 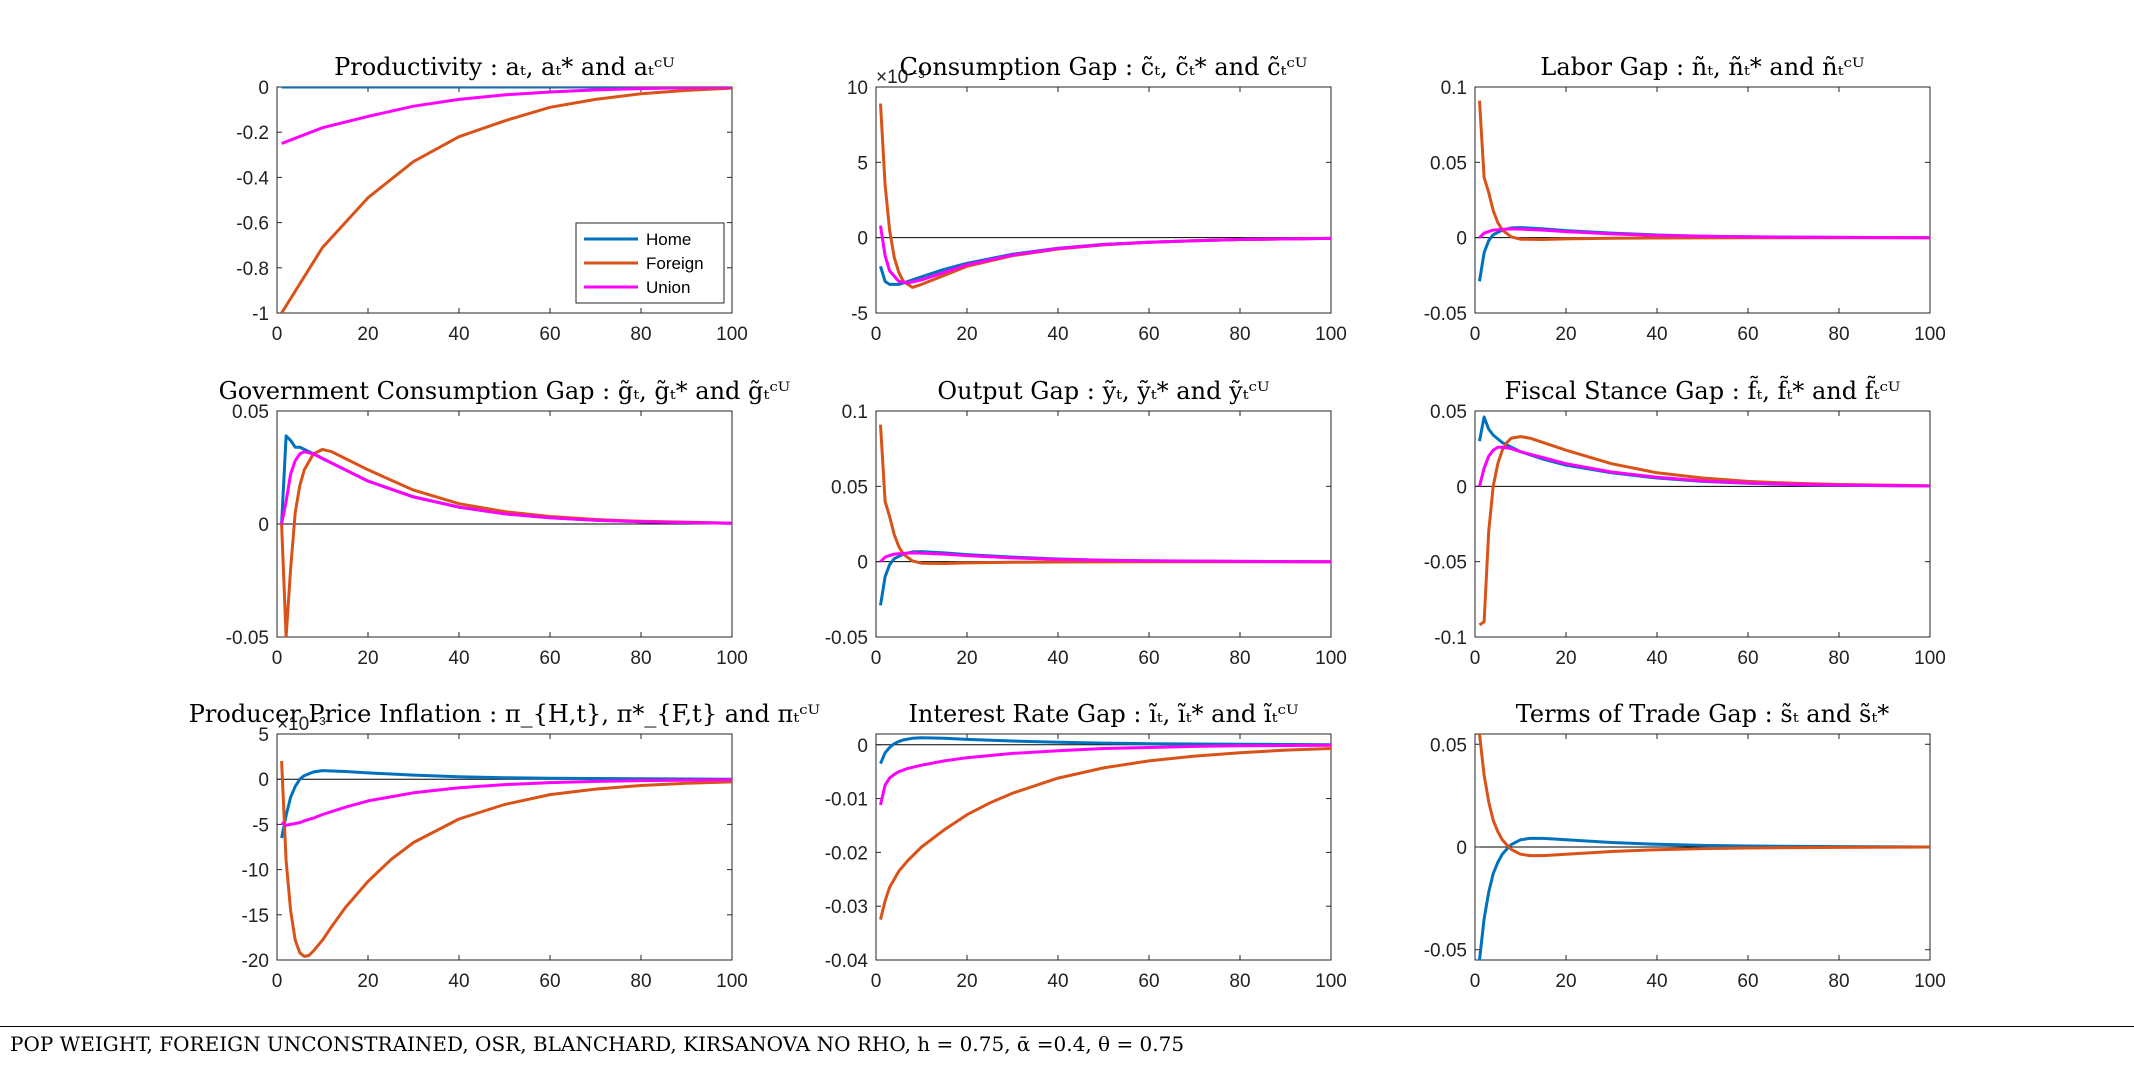 I want to click on chart-title: Output Gap : ỹₜ, ỹₜ* and ỹₜᶜᵁ, so click(x=1103, y=391).